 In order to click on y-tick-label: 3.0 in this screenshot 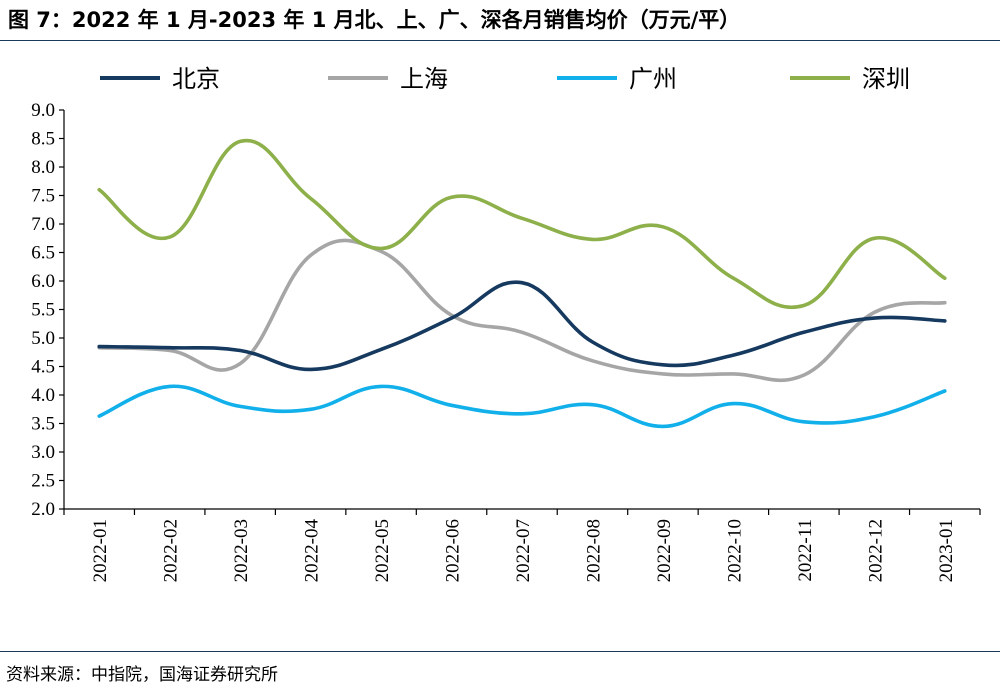, I will do `click(43, 452)`.